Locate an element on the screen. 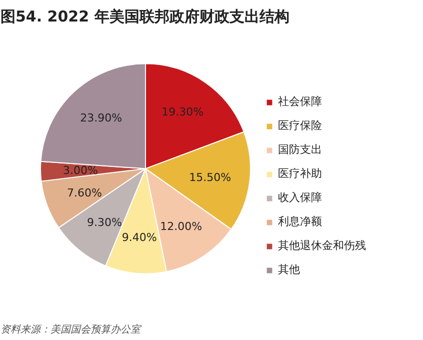 The height and width of the screenshot is (340, 423). text: 资料来源：美国国会预算办公室 is located at coordinates (71, 330).